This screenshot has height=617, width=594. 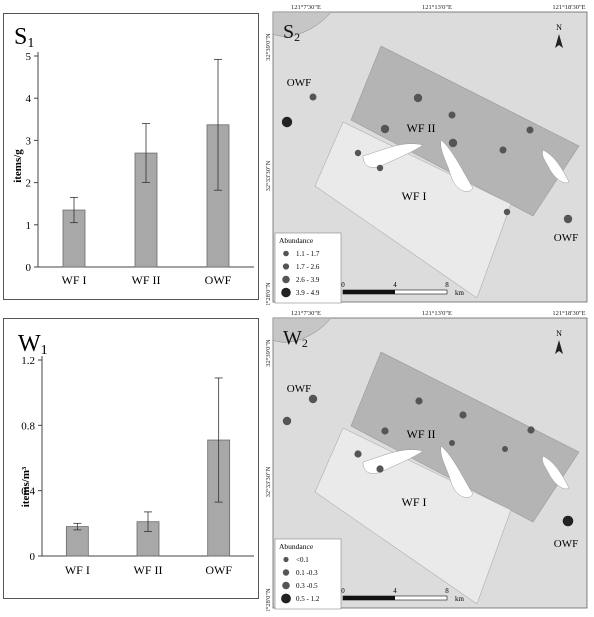 What do you see at coordinates (268, 599) in the screenshot?
I see `latitude-label: 32°28'0"N` at bounding box center [268, 599].